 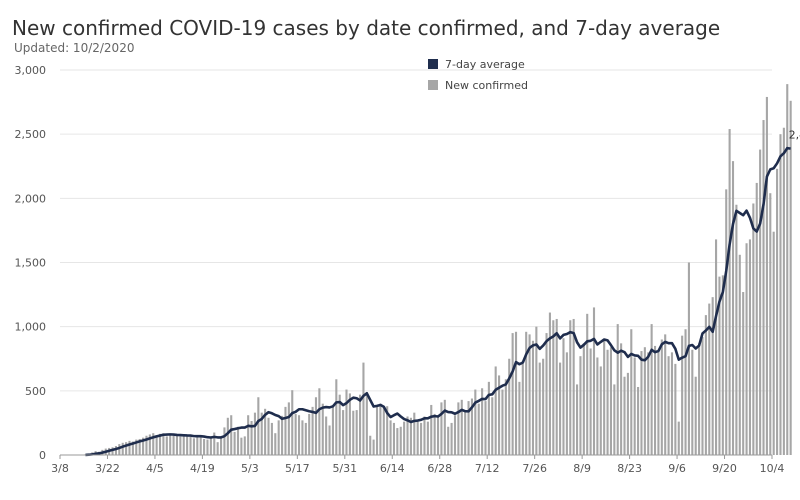 I want to click on x-tick-label: 7/26, so click(x=534, y=468).